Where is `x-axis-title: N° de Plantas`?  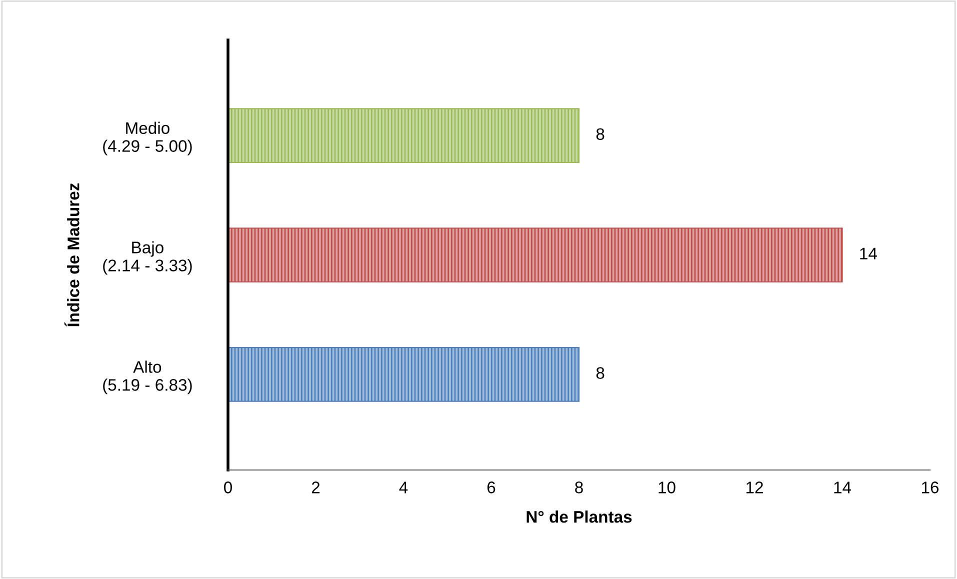
x-axis-title: N° de Plantas is located at coordinates (579, 516).